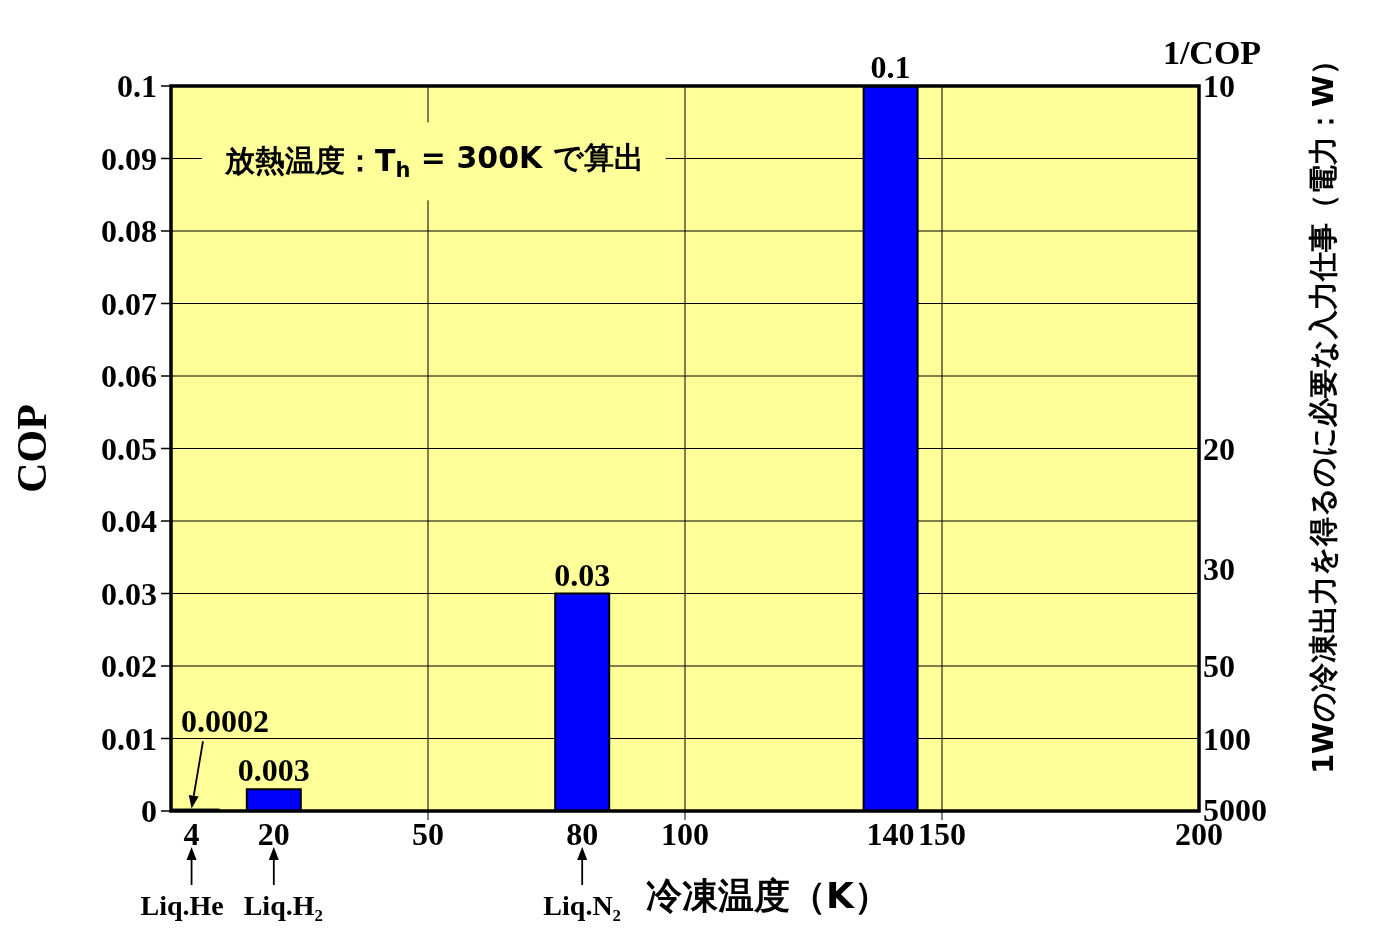  What do you see at coordinates (129, 448) in the screenshot?
I see `y-tick-label: 0.05` at bounding box center [129, 448].